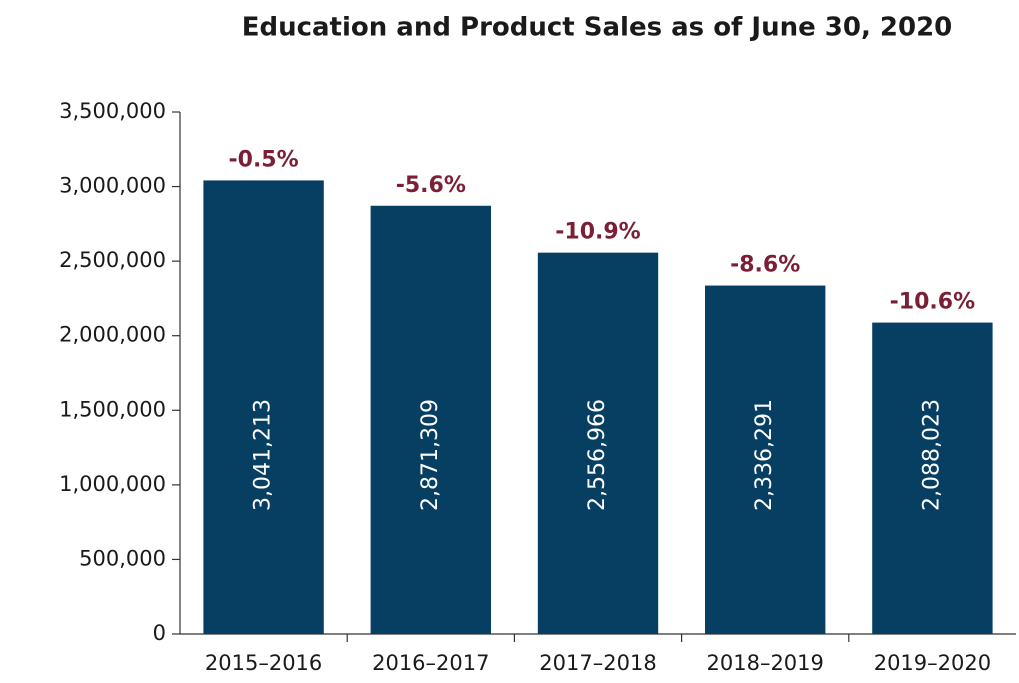 The width and height of the screenshot is (1019, 683). Describe the element at coordinates (764, 455) in the screenshot. I see `value-label: 2,336,291` at that location.